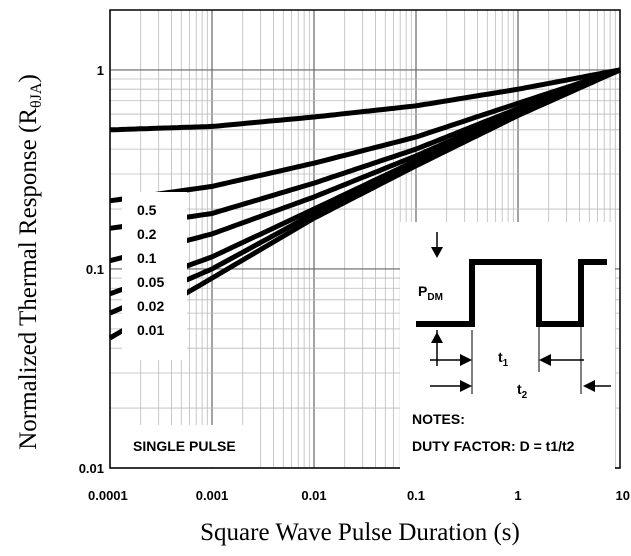 The width and height of the screenshot is (631, 556). Describe the element at coordinates (95, 269) in the screenshot. I see `y-tick-label: 0.1` at that location.